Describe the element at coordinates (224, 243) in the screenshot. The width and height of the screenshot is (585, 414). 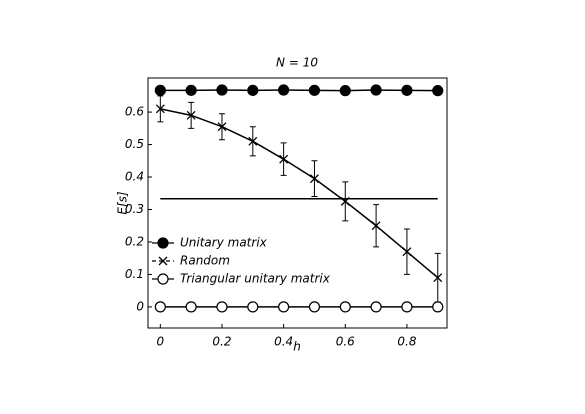
I see `legend-label: Unitary matrix` at that location.